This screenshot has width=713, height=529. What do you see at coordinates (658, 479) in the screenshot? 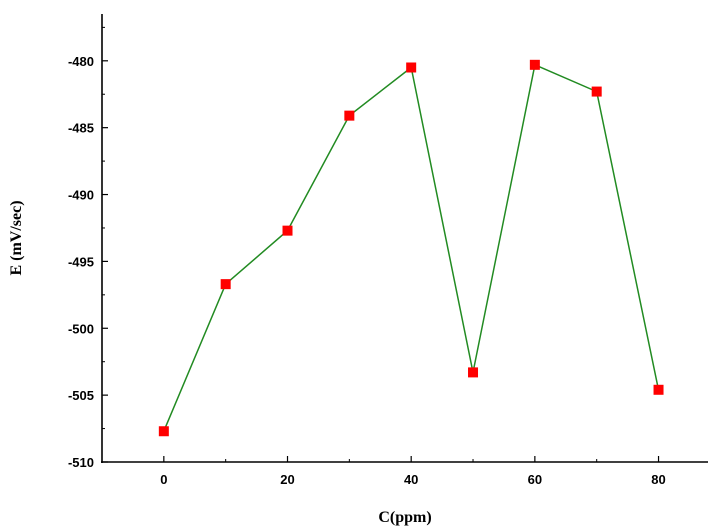
I see `x-tick-label: 80` at bounding box center [658, 479].